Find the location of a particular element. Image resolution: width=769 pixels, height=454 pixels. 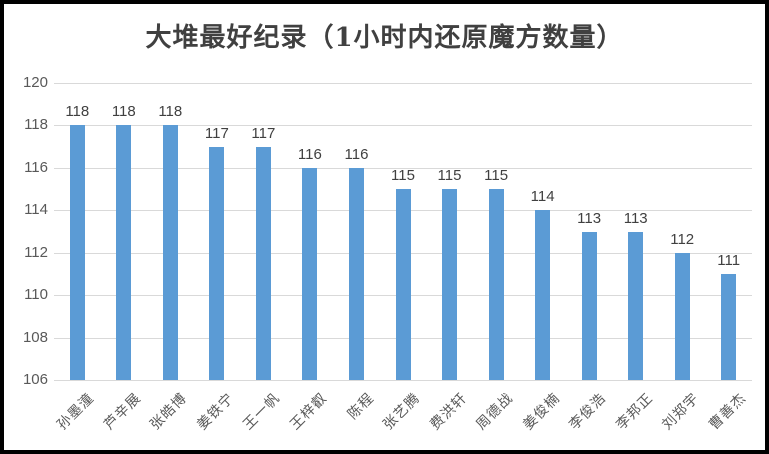

bar-value-label: 114 is located at coordinates (542, 197).